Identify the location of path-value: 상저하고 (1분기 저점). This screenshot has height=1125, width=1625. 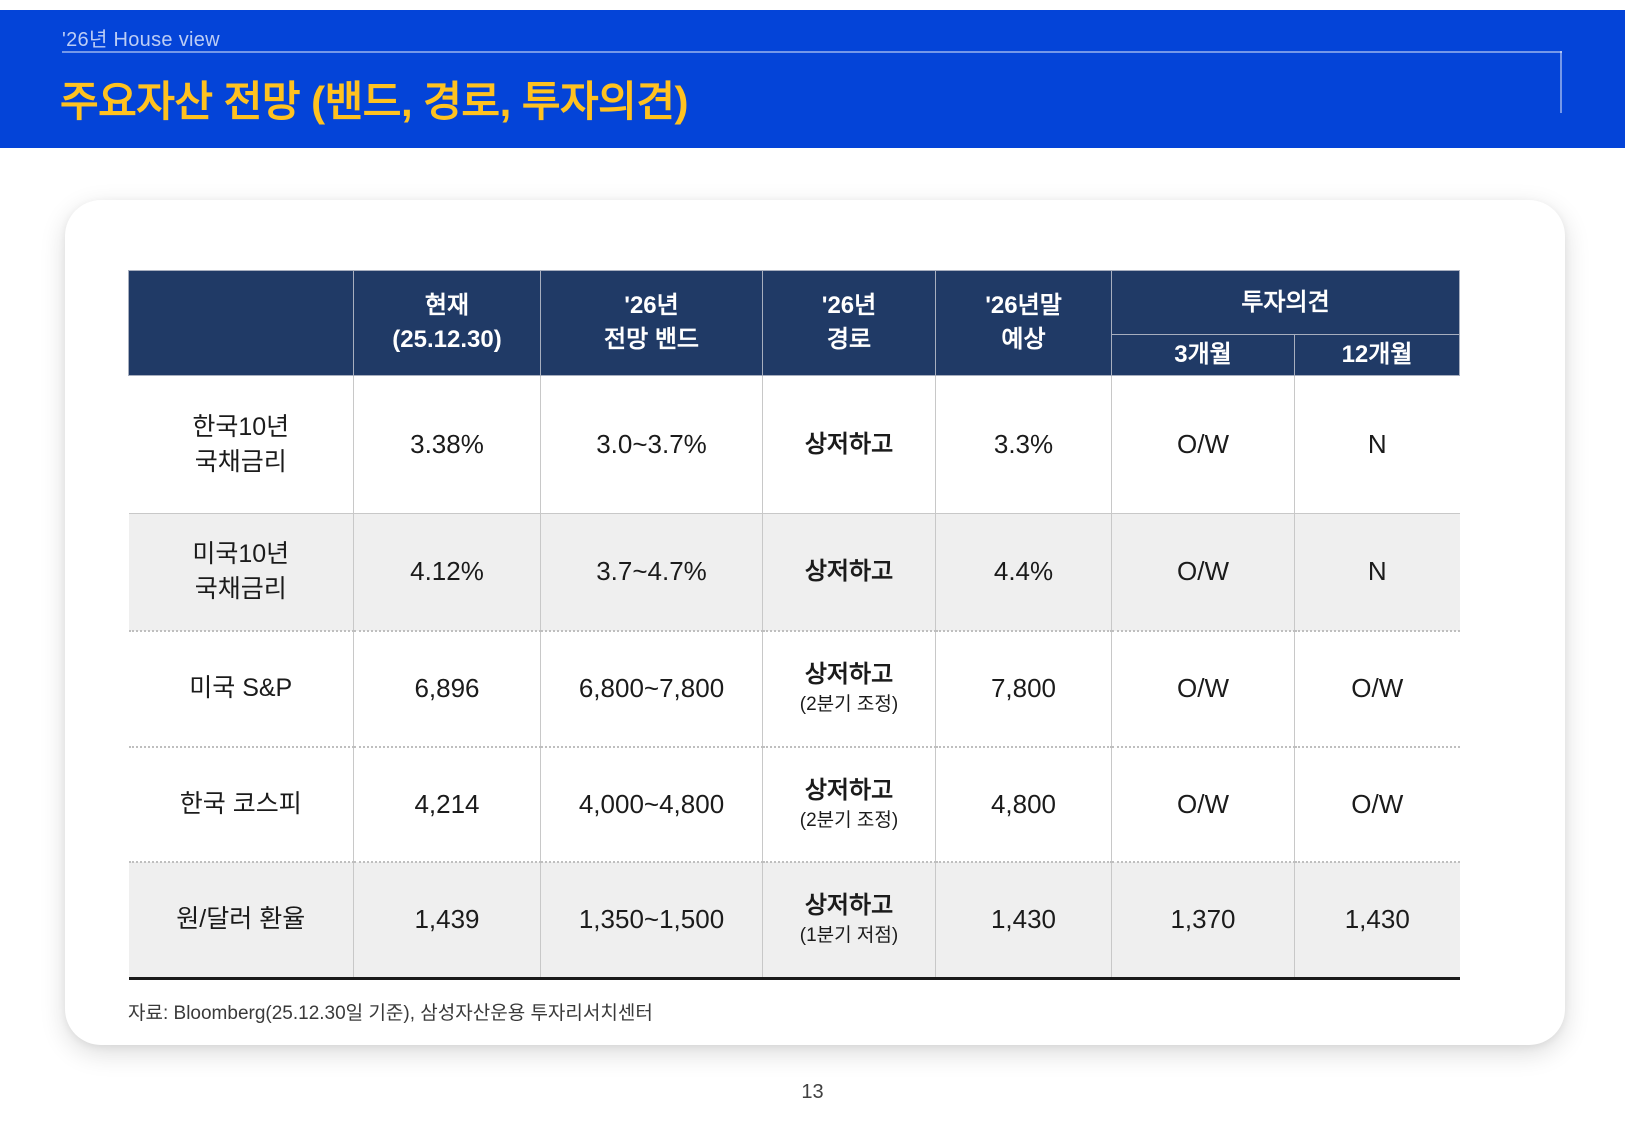
(849, 920).